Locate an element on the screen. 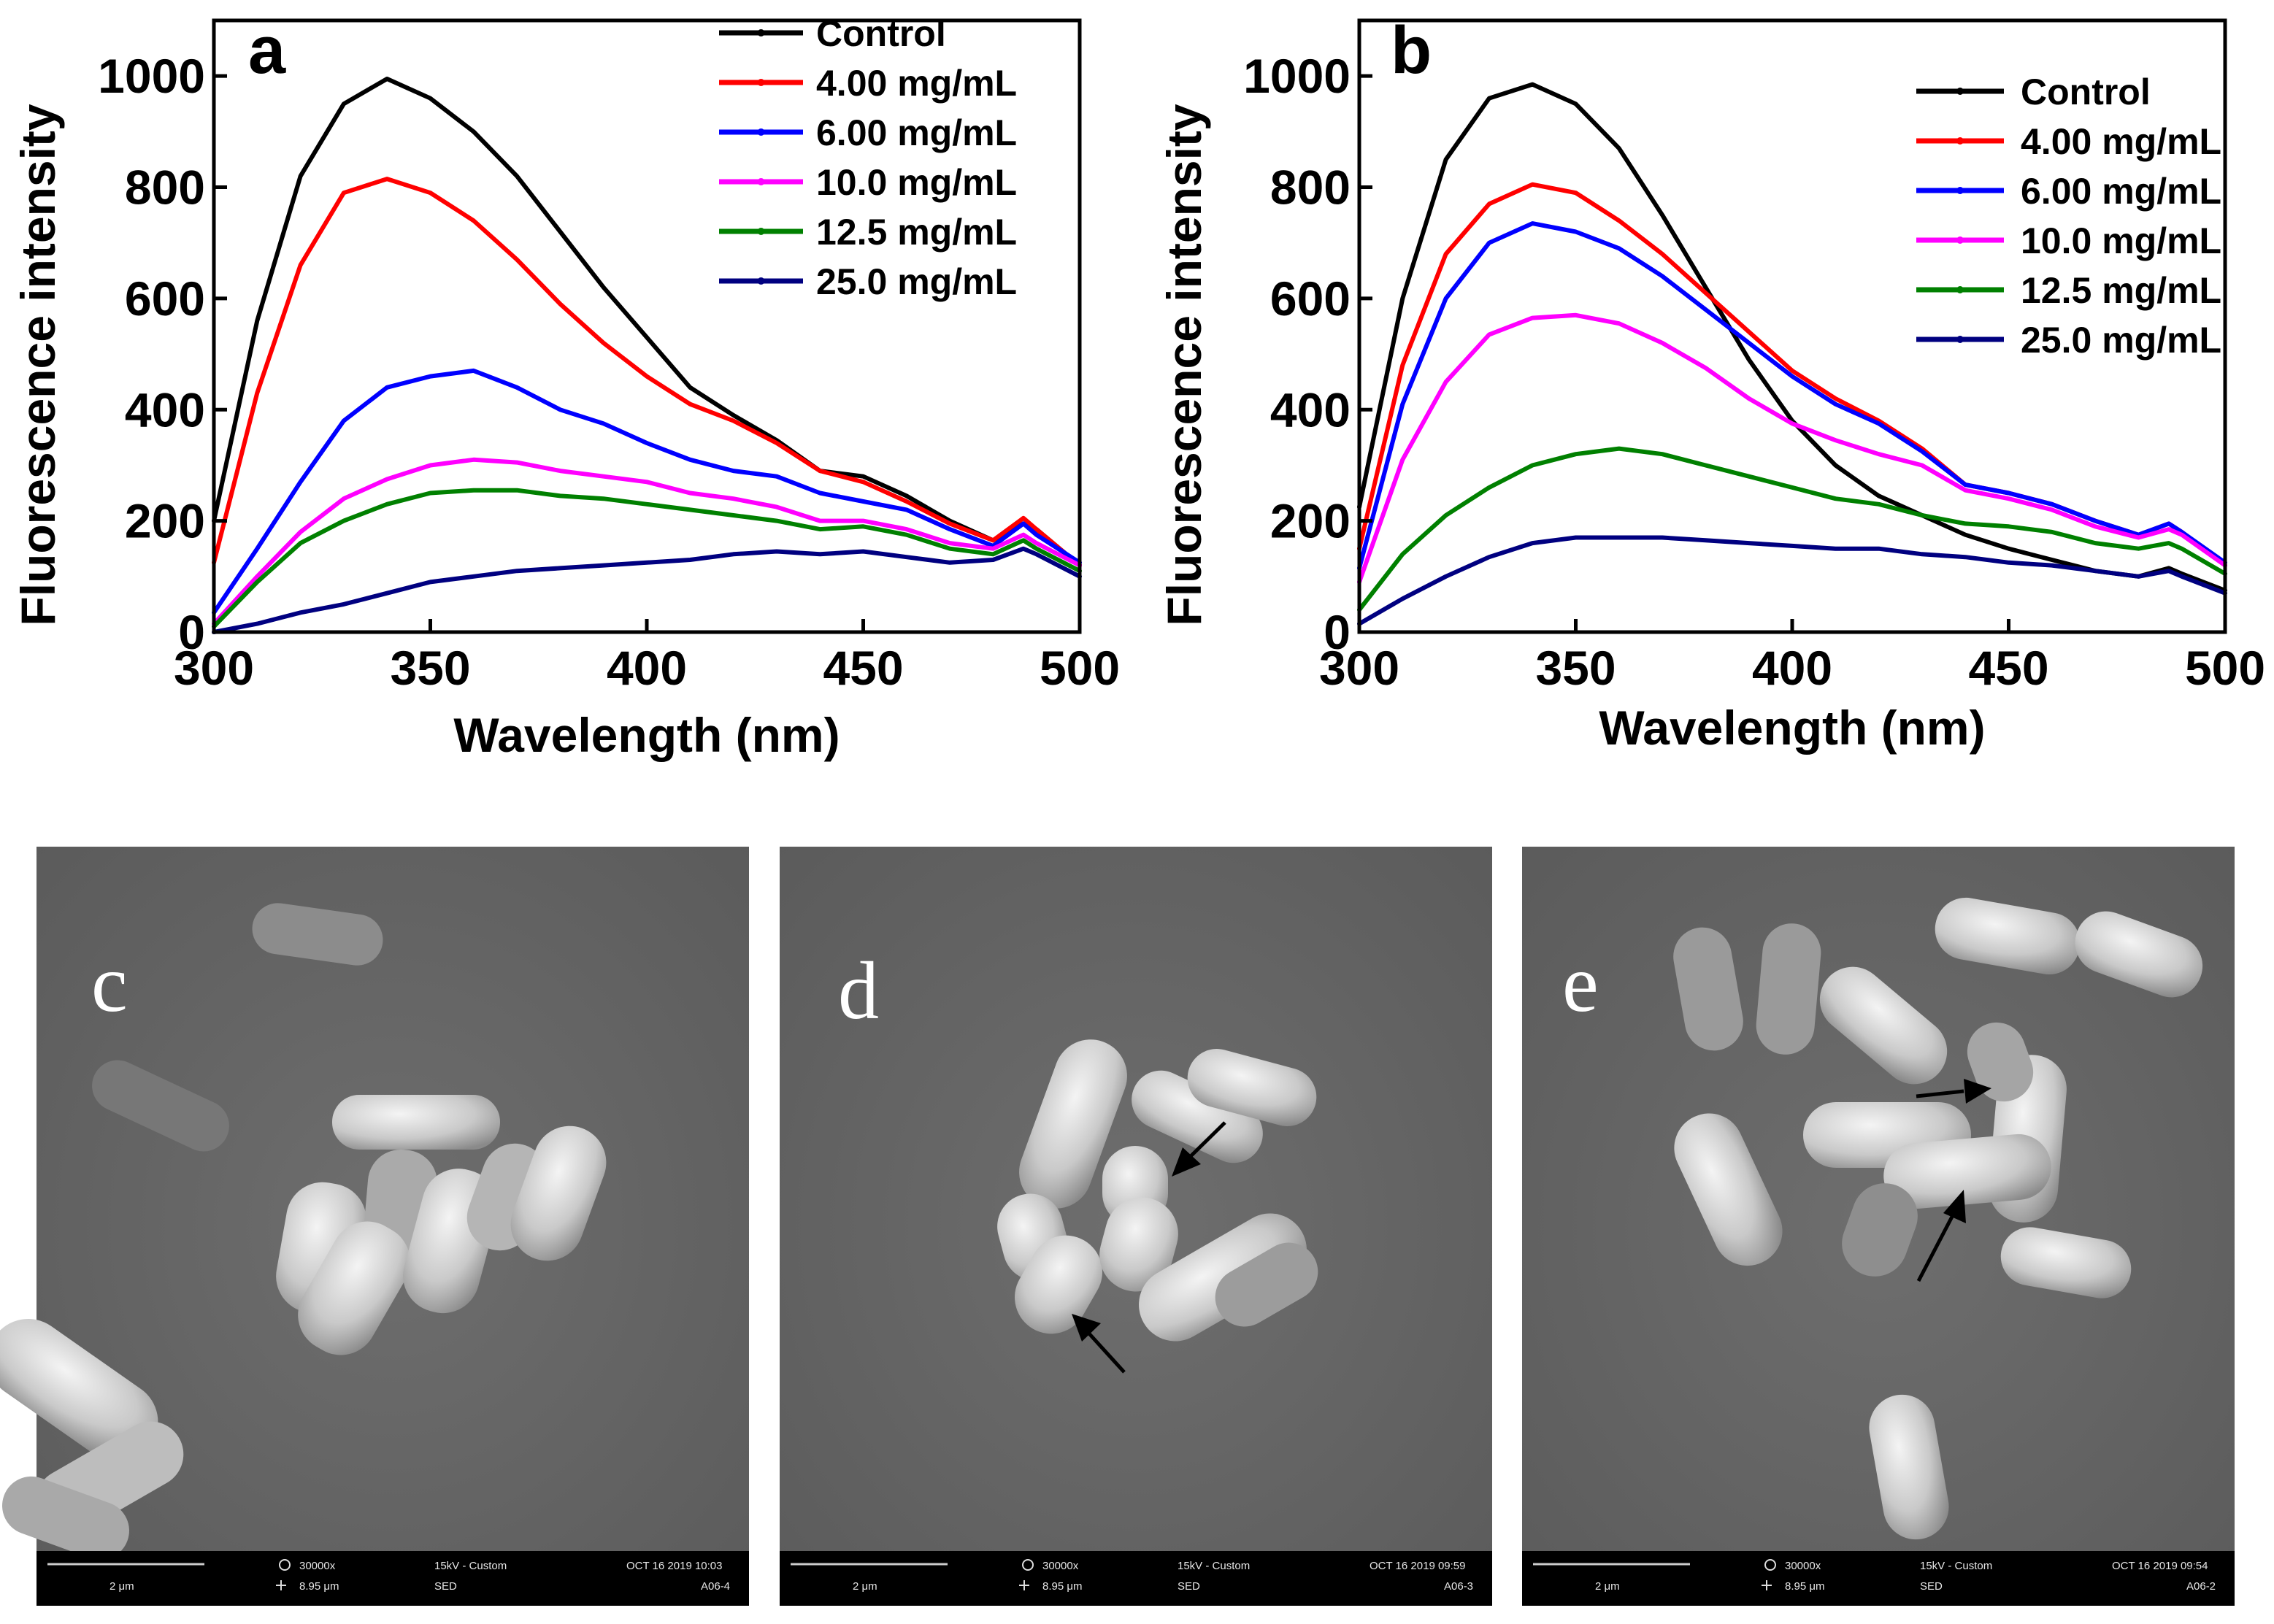  plot-a-xtick-label: 500 is located at coordinates (1080, 668).